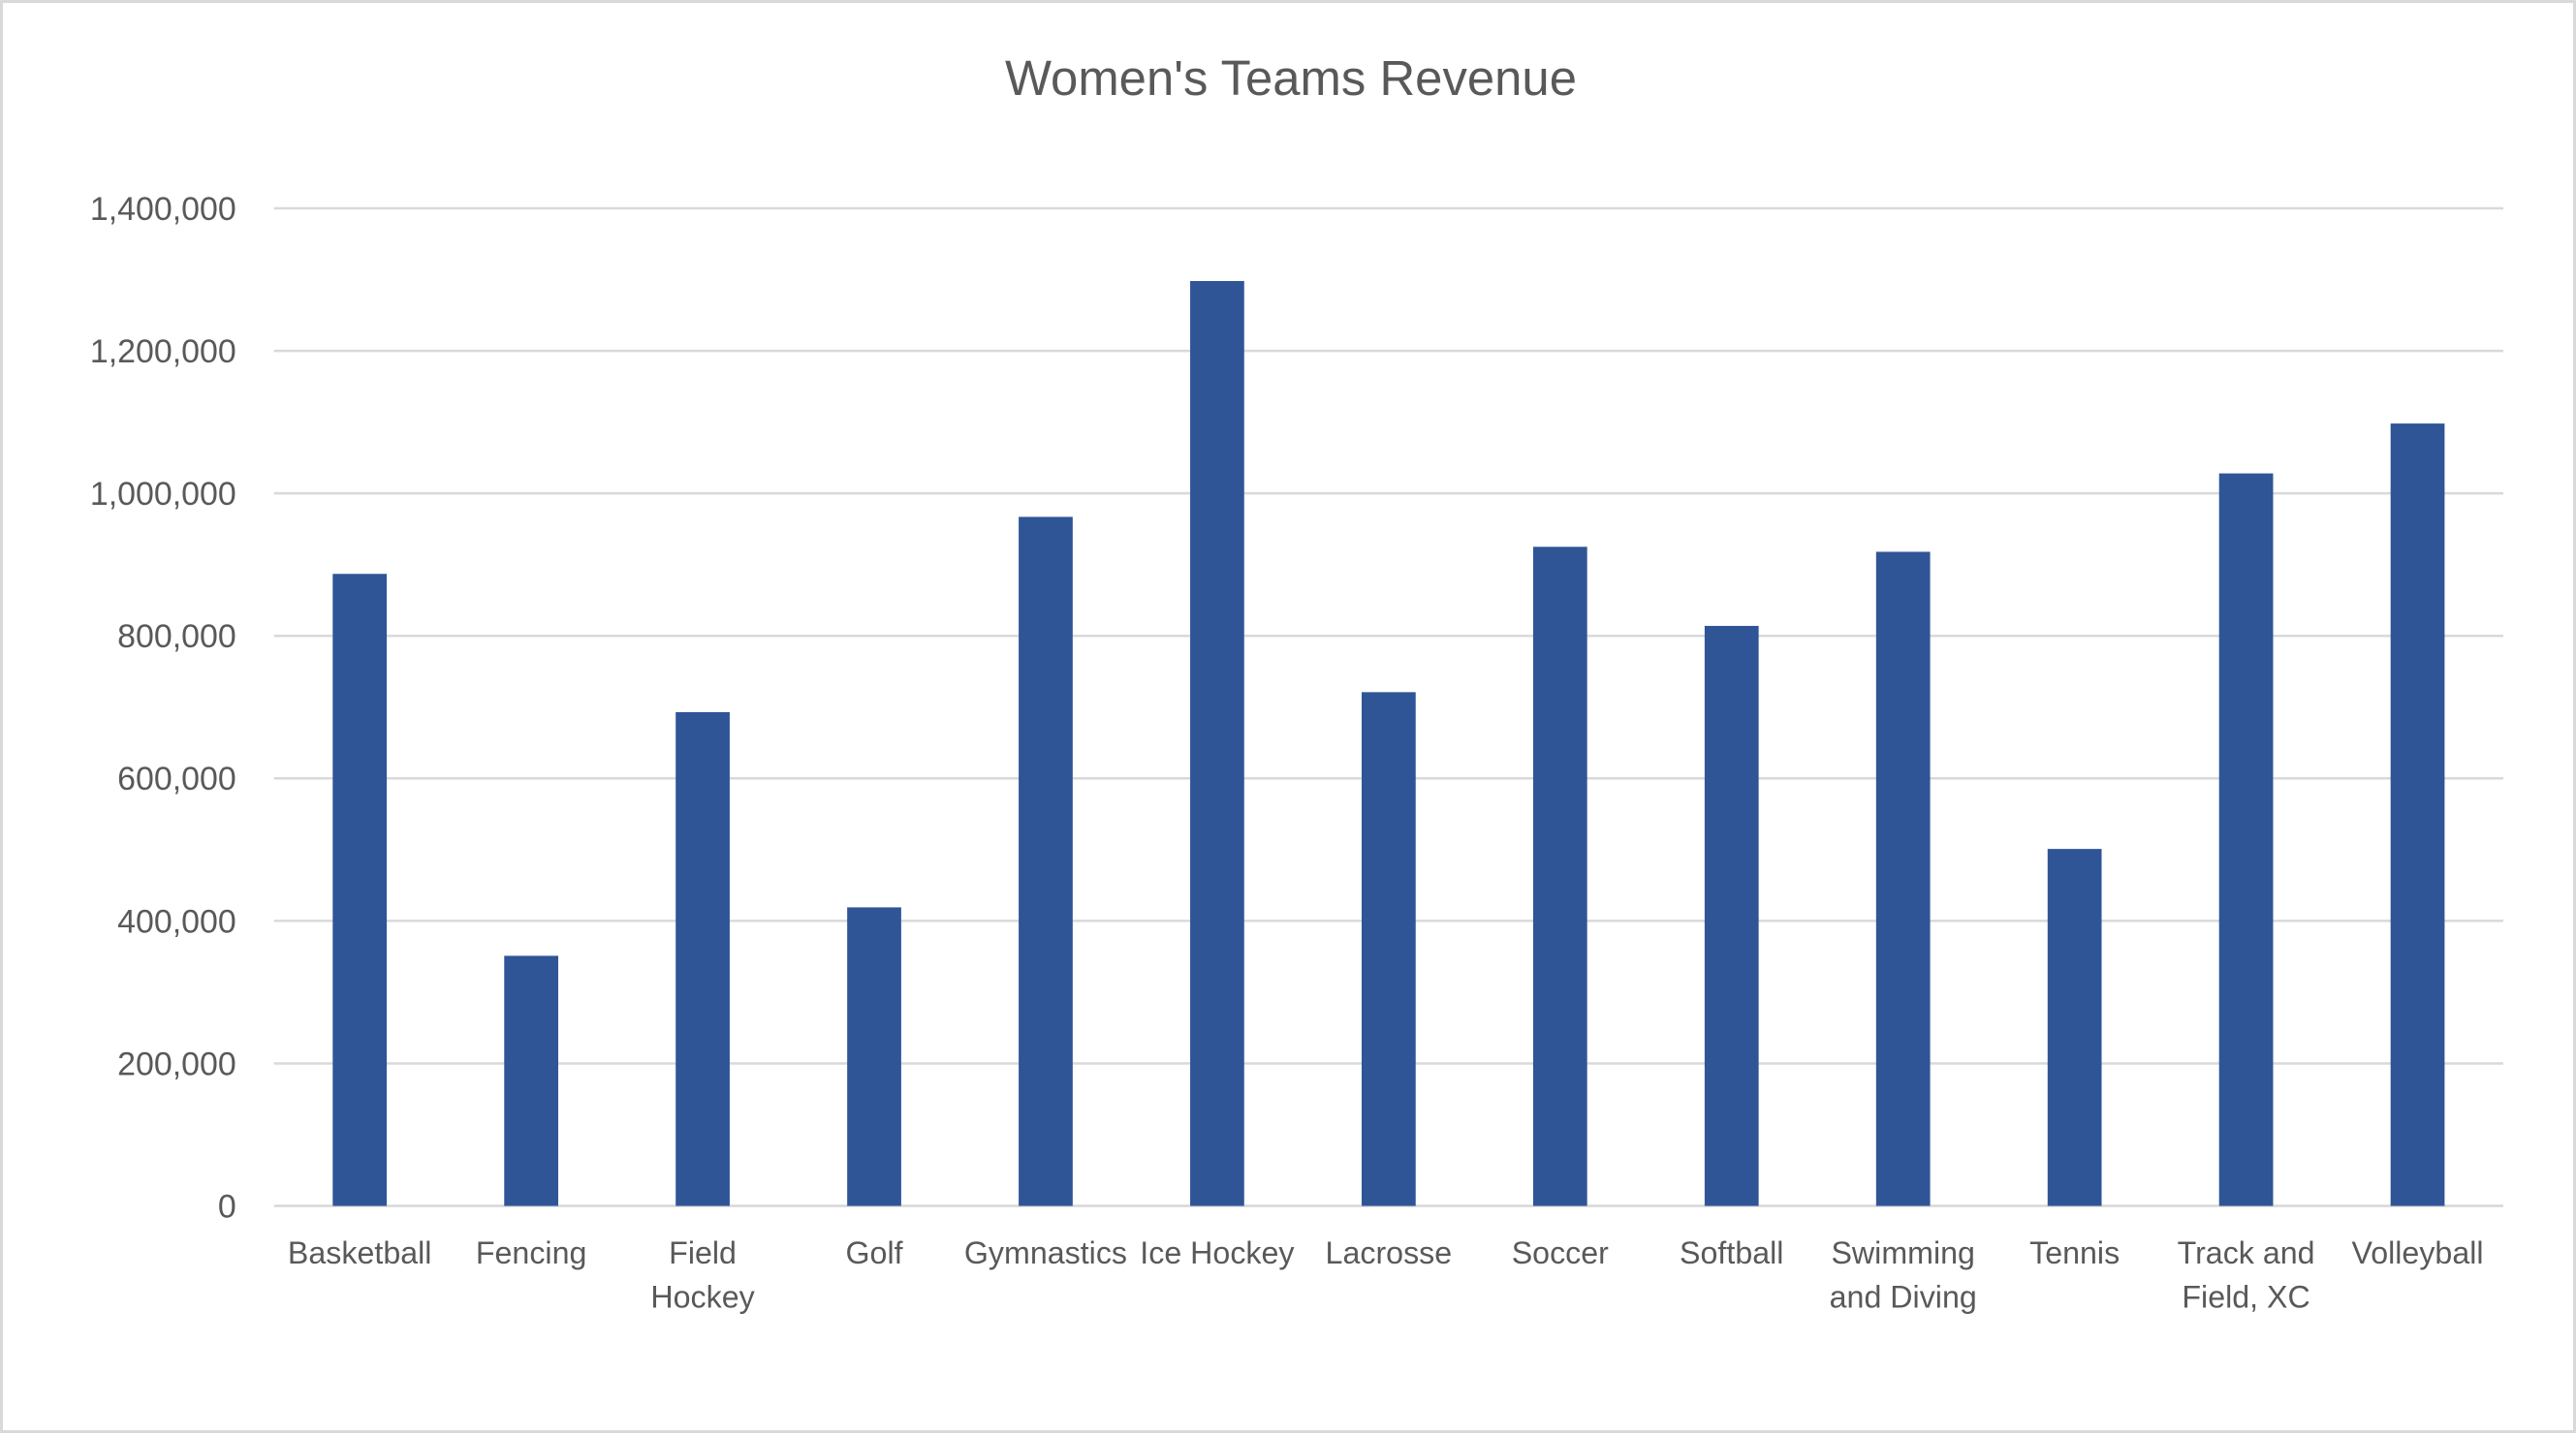  What do you see at coordinates (873, 1252) in the screenshot?
I see `x-tick-label: Golf` at bounding box center [873, 1252].